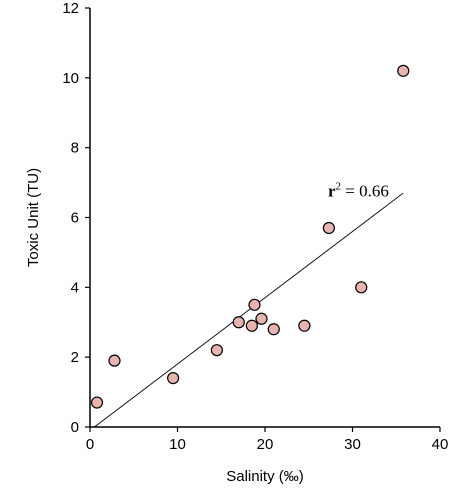 This screenshot has width=460, height=490. I want to click on y-tick-label: 2, so click(75, 357).